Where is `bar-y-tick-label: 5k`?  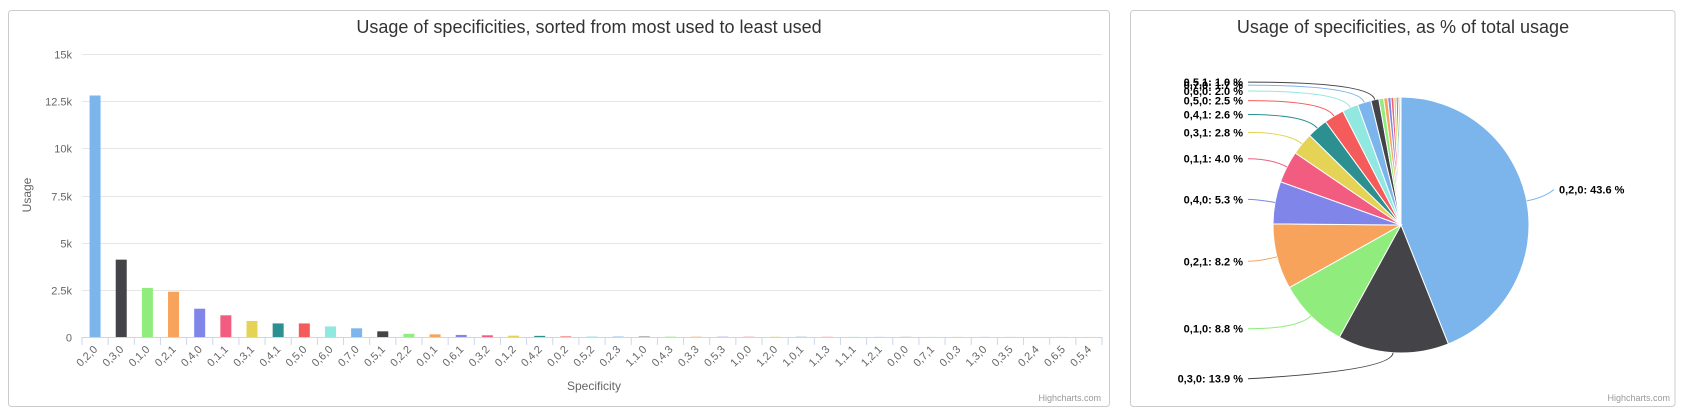
bar-y-tick-label: 5k is located at coordinates (66, 245).